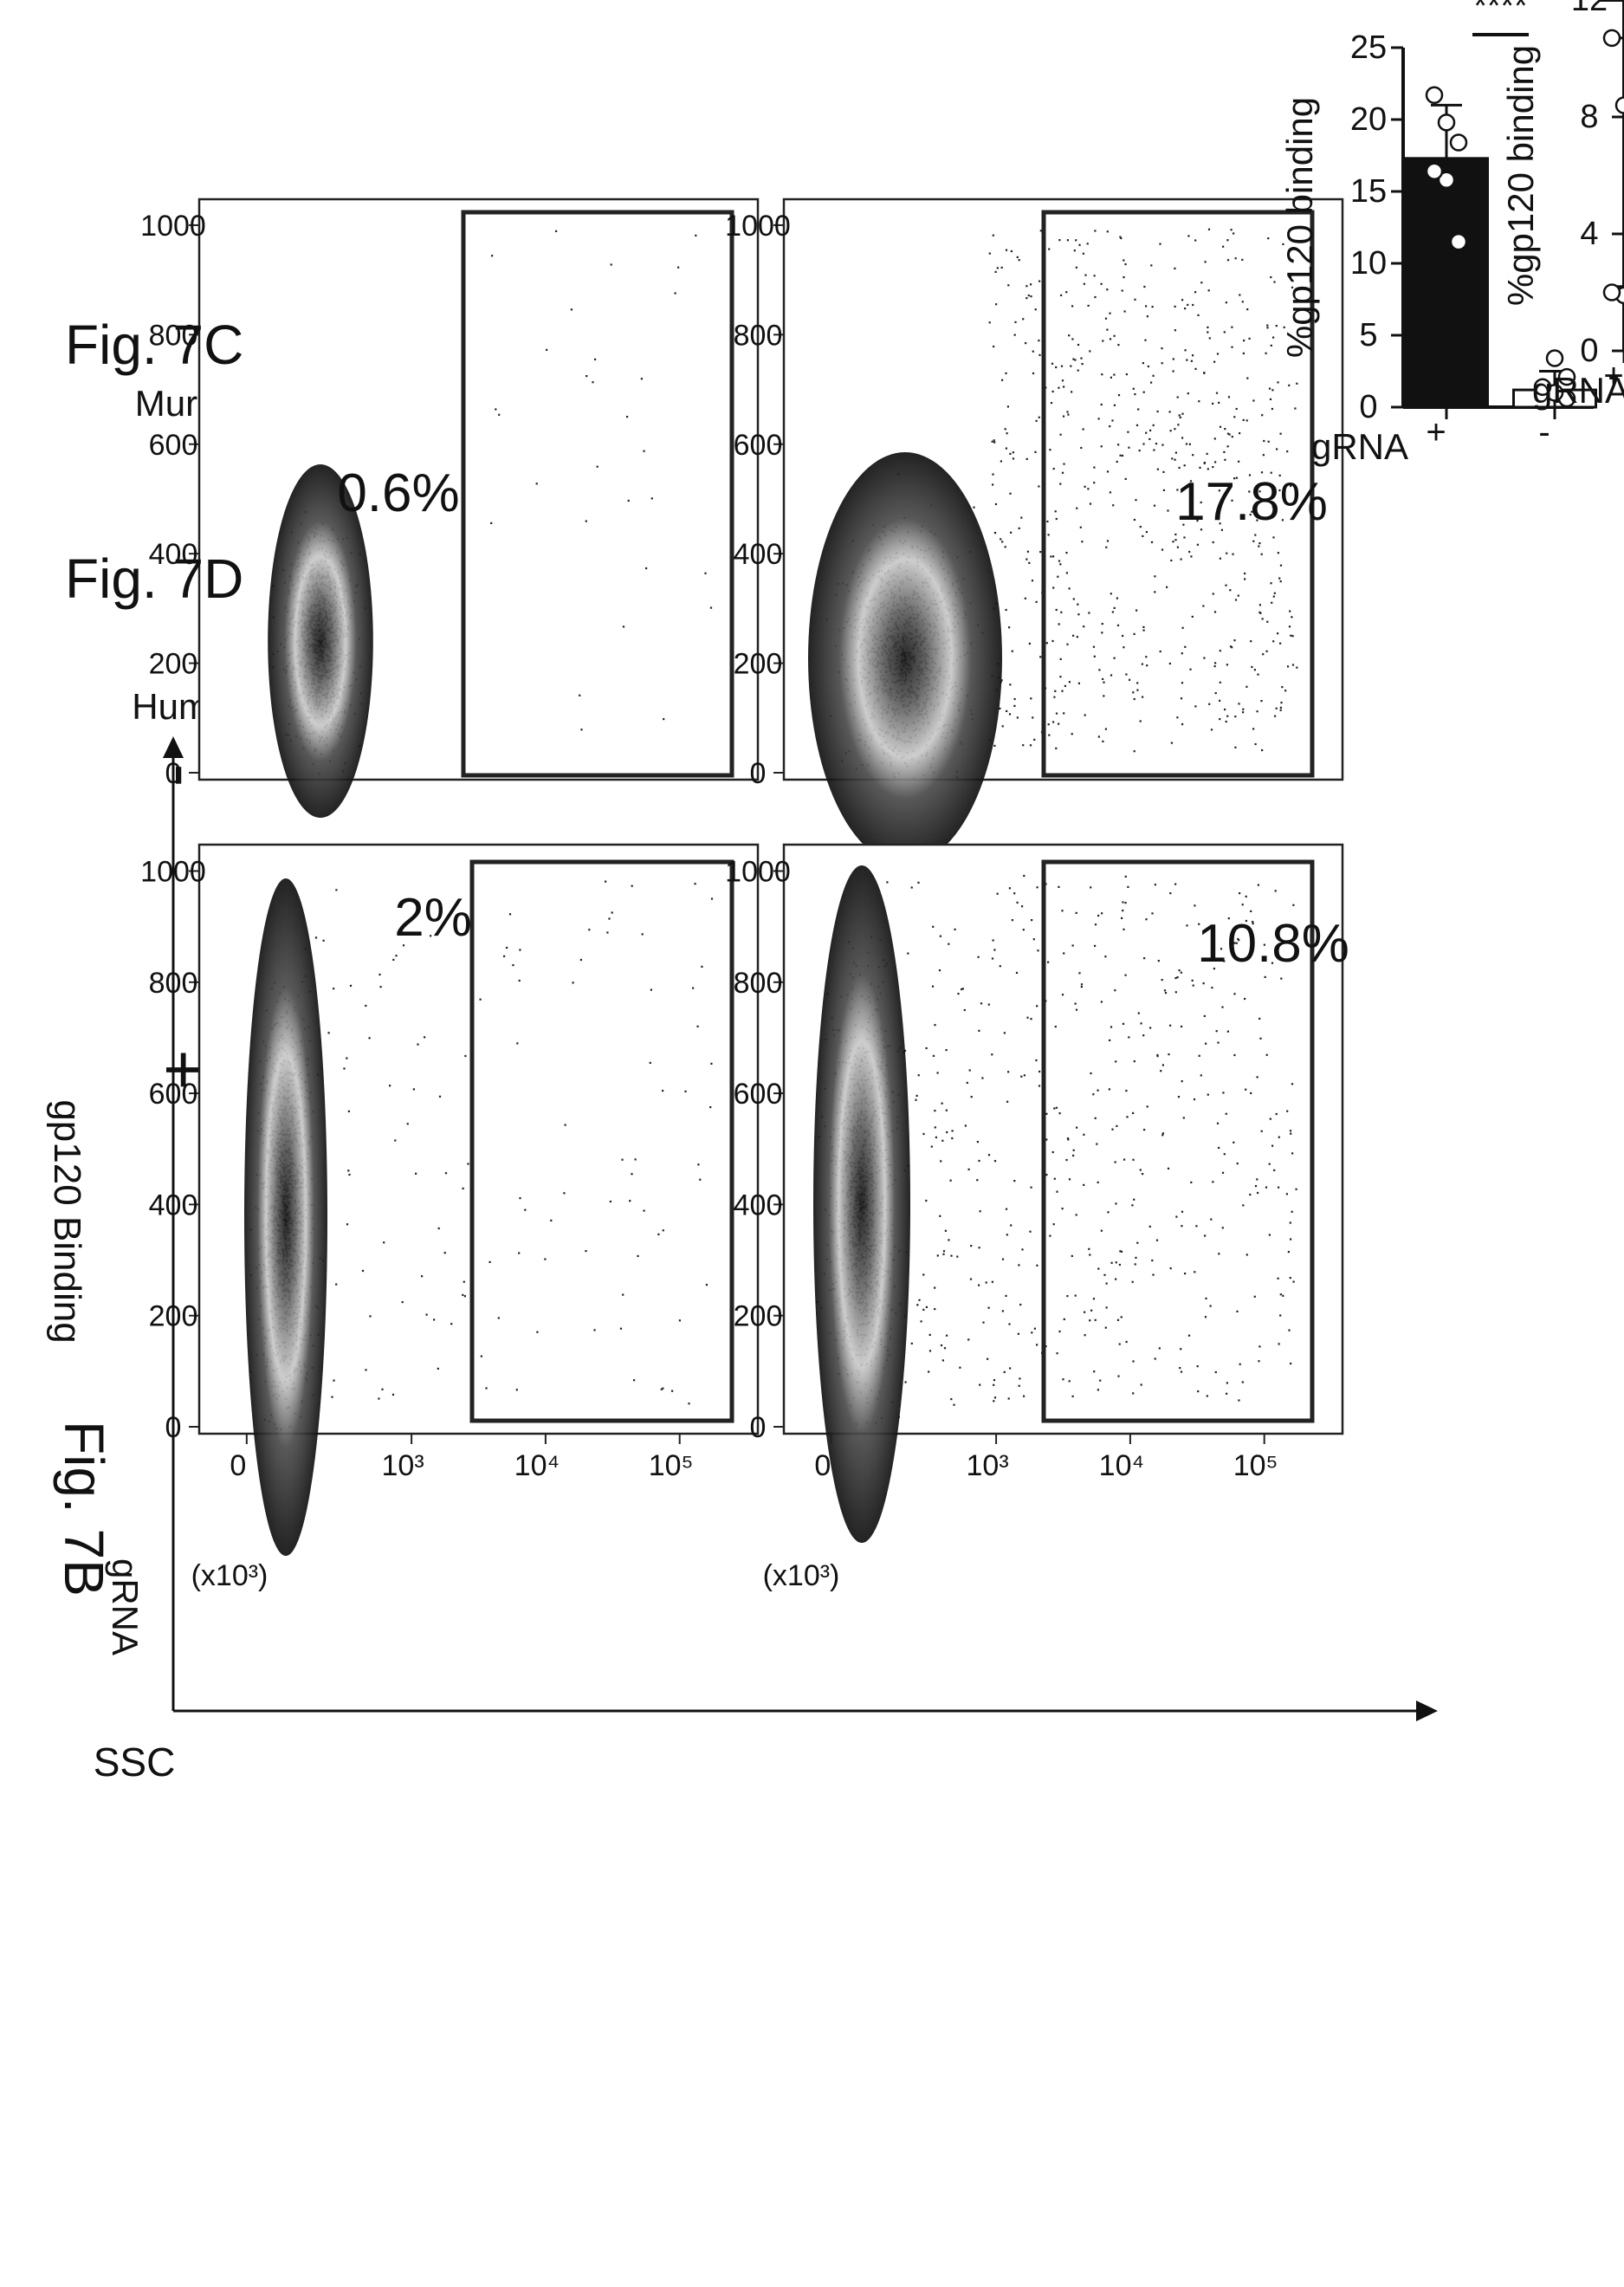  What do you see at coordinates (1427, 1711) in the screenshot?
I see `ssc-axis-arrowhead` at bounding box center [1427, 1711].